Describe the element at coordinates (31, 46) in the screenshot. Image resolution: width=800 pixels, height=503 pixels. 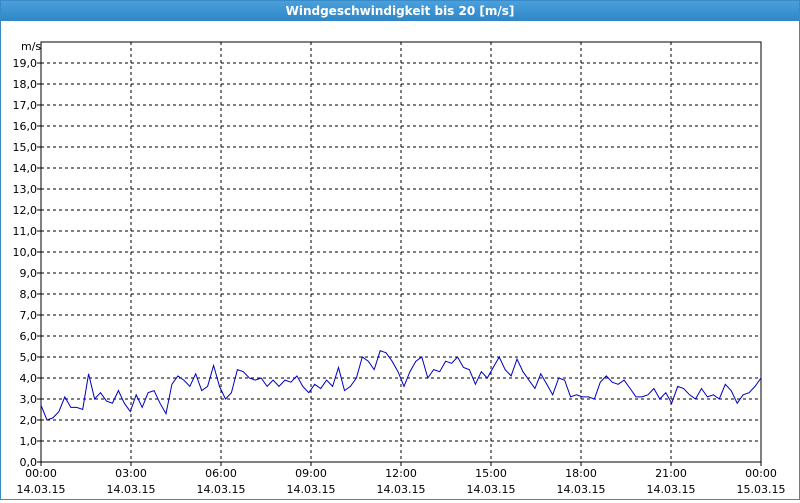
I see `y-axis-label: m/s` at that location.